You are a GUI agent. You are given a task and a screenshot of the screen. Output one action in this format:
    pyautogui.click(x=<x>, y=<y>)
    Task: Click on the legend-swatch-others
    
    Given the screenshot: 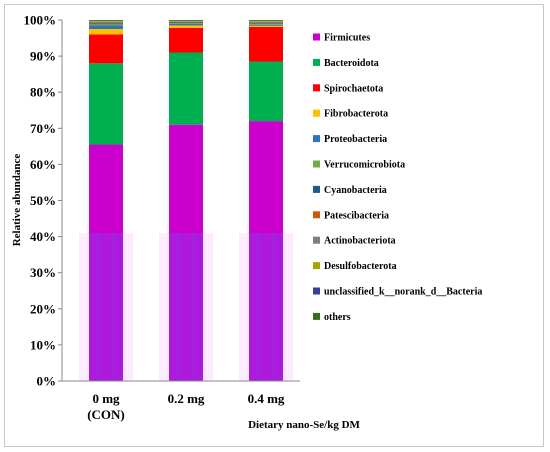 What is the action you would take?
    pyautogui.click(x=316, y=316)
    